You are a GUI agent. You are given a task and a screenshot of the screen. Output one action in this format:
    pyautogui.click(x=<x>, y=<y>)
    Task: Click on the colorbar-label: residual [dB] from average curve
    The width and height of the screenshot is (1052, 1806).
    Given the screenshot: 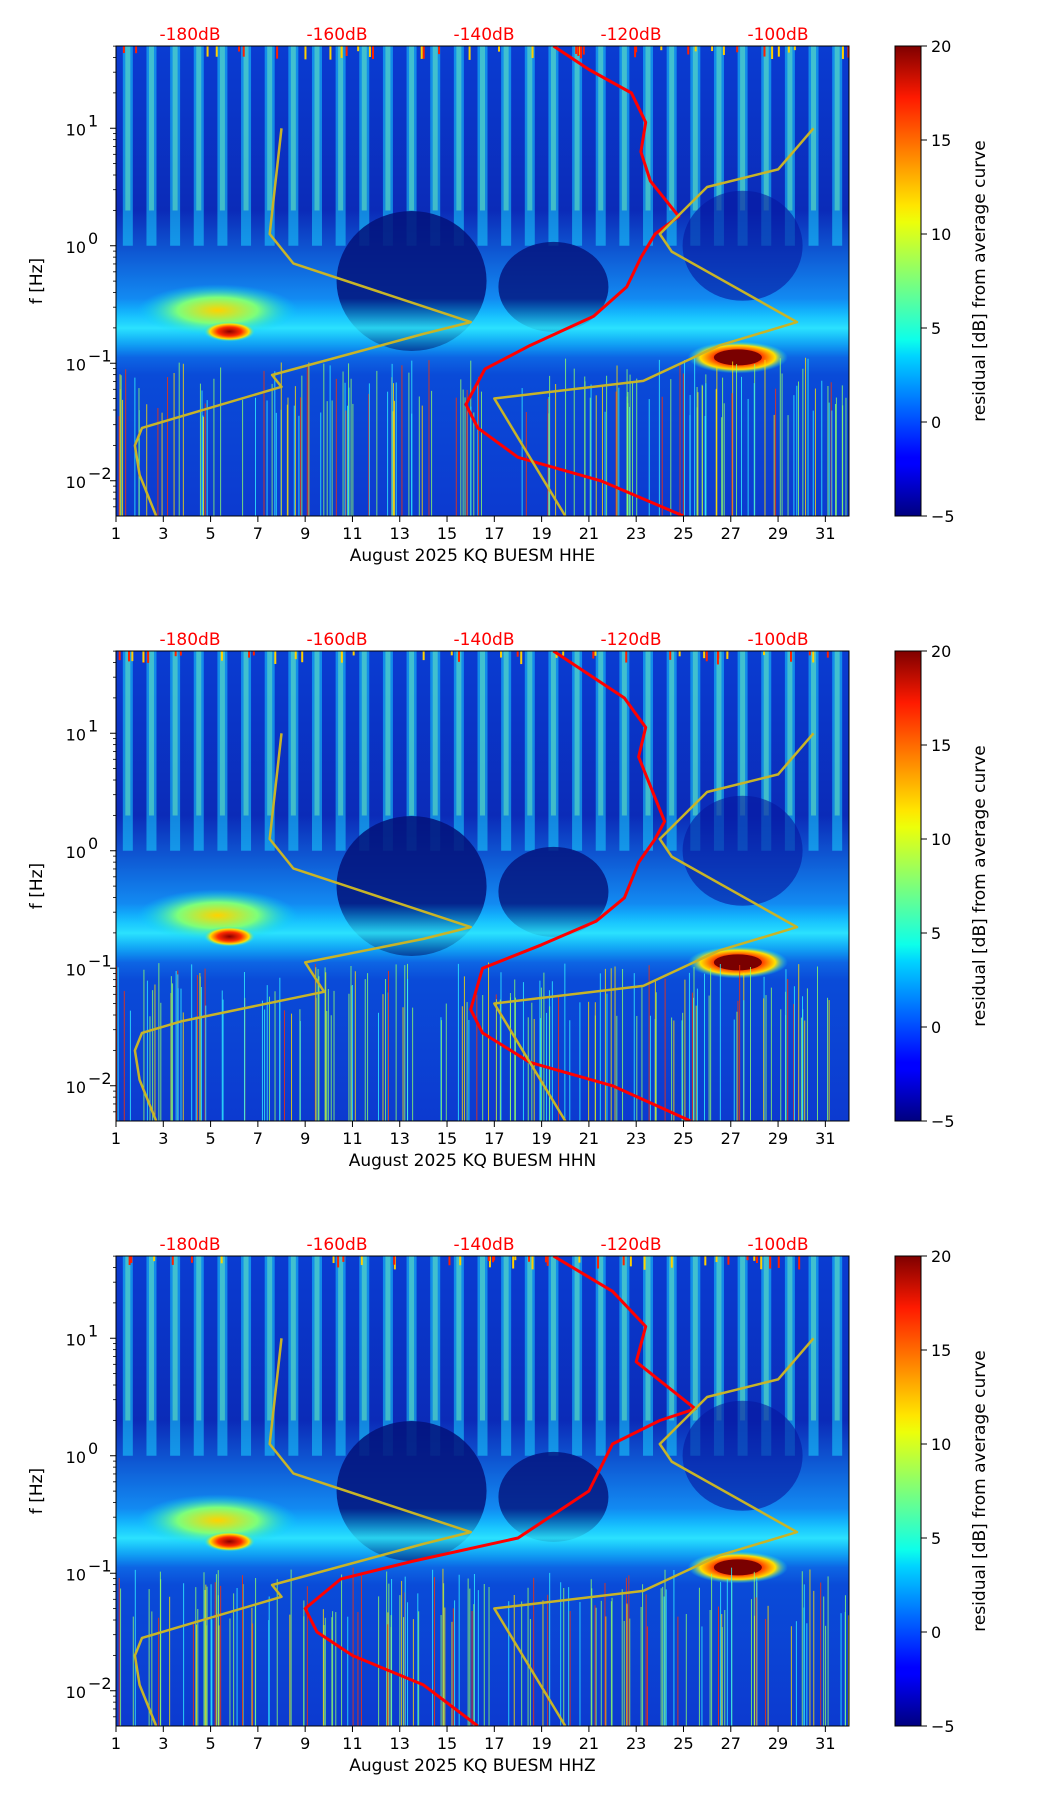 What is the action you would take?
    pyautogui.click(x=980, y=885)
    